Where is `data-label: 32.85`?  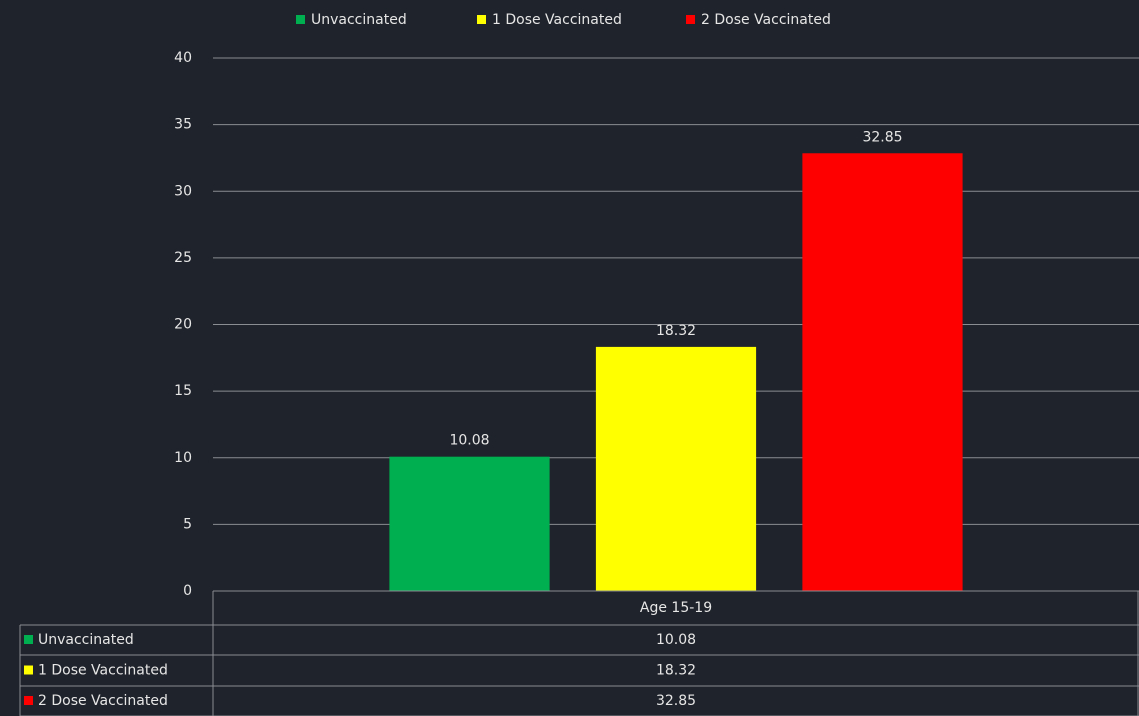 data-label: 32.85 is located at coordinates (882, 137).